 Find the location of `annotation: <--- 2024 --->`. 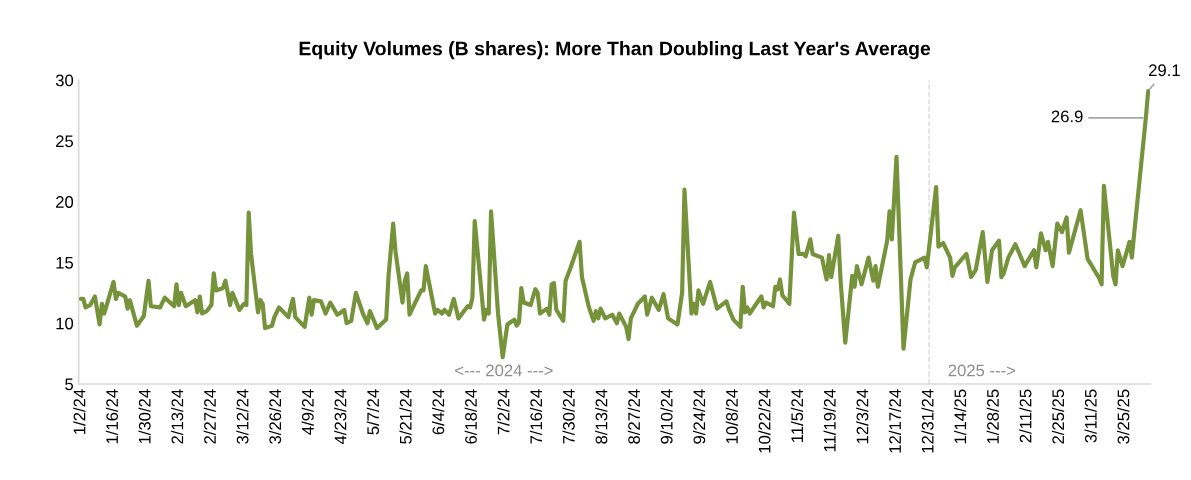

annotation: <--- 2024 ---> is located at coordinates (504, 370).